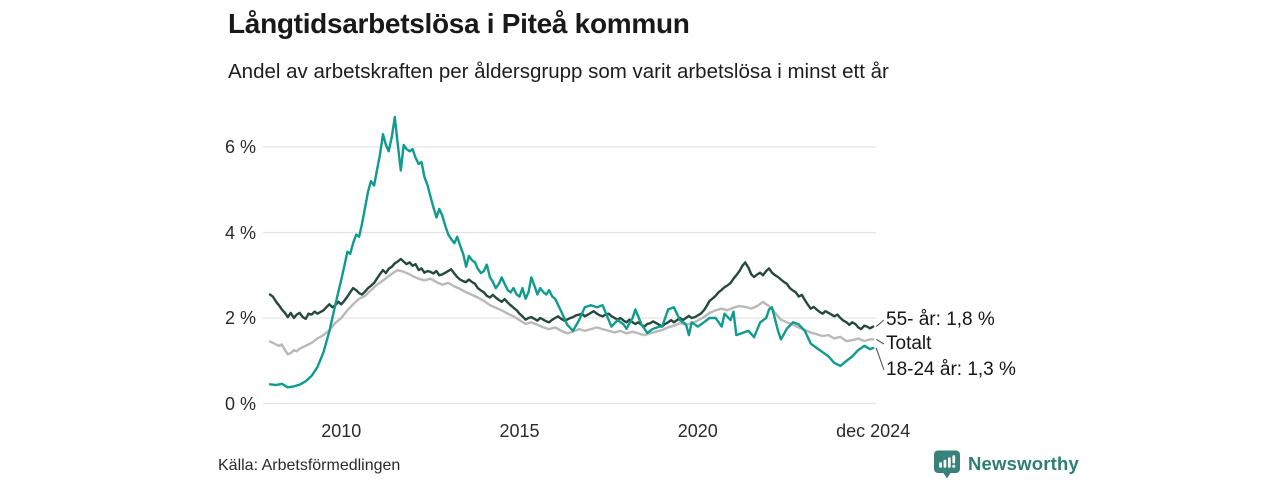 This screenshot has height=480, width=1280. Describe the element at coordinates (341, 431) in the screenshot. I see `x-tick-2010: 2010` at that location.